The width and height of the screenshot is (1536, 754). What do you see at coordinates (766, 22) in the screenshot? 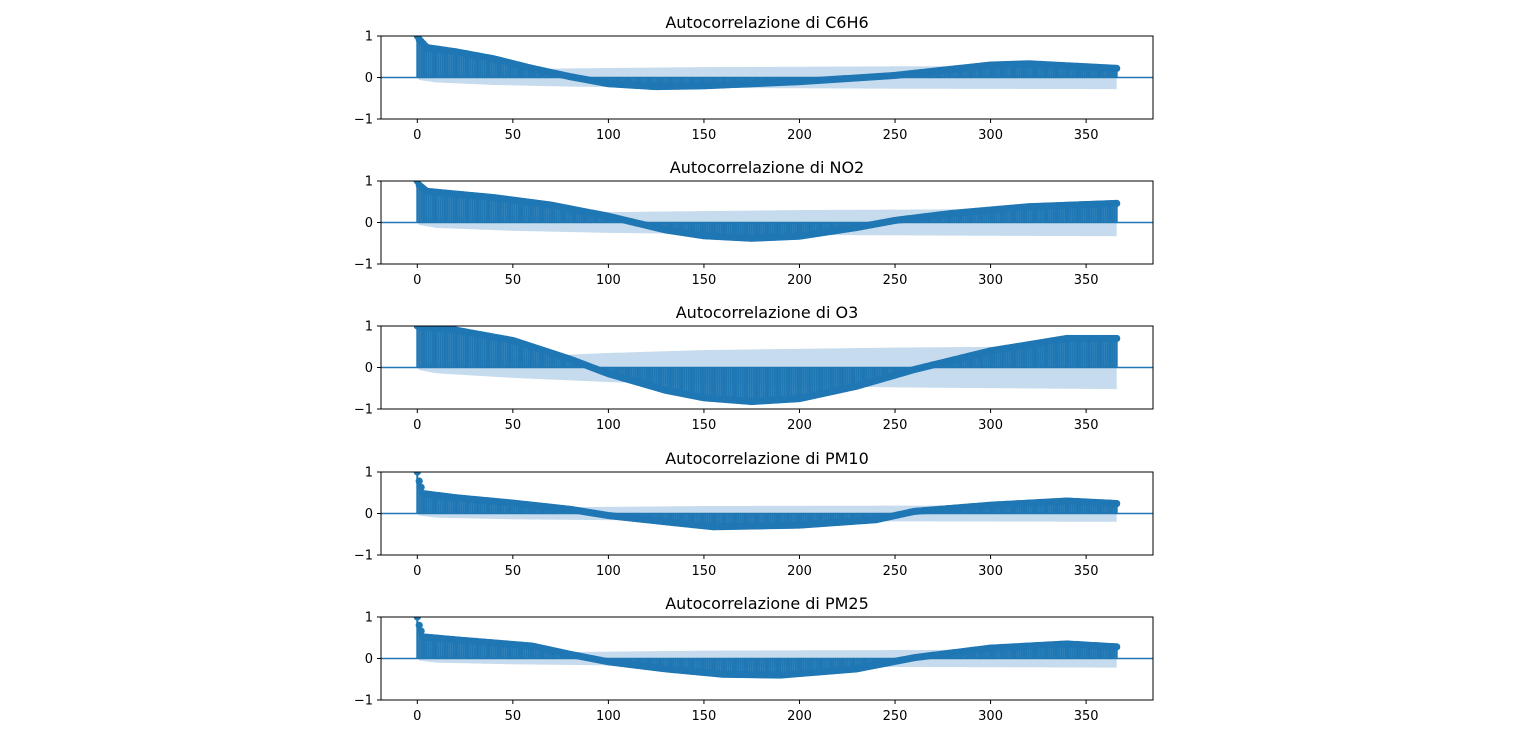
I see `chart-title: Autocorrelazione di C6H6` at bounding box center [766, 22].